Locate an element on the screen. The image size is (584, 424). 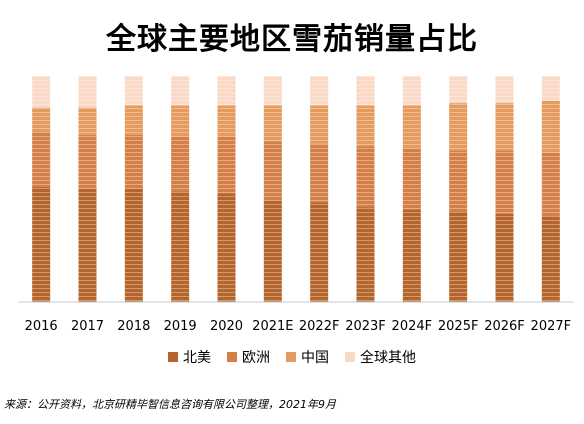
x-tick-label: 2026F is located at coordinates (504, 326).